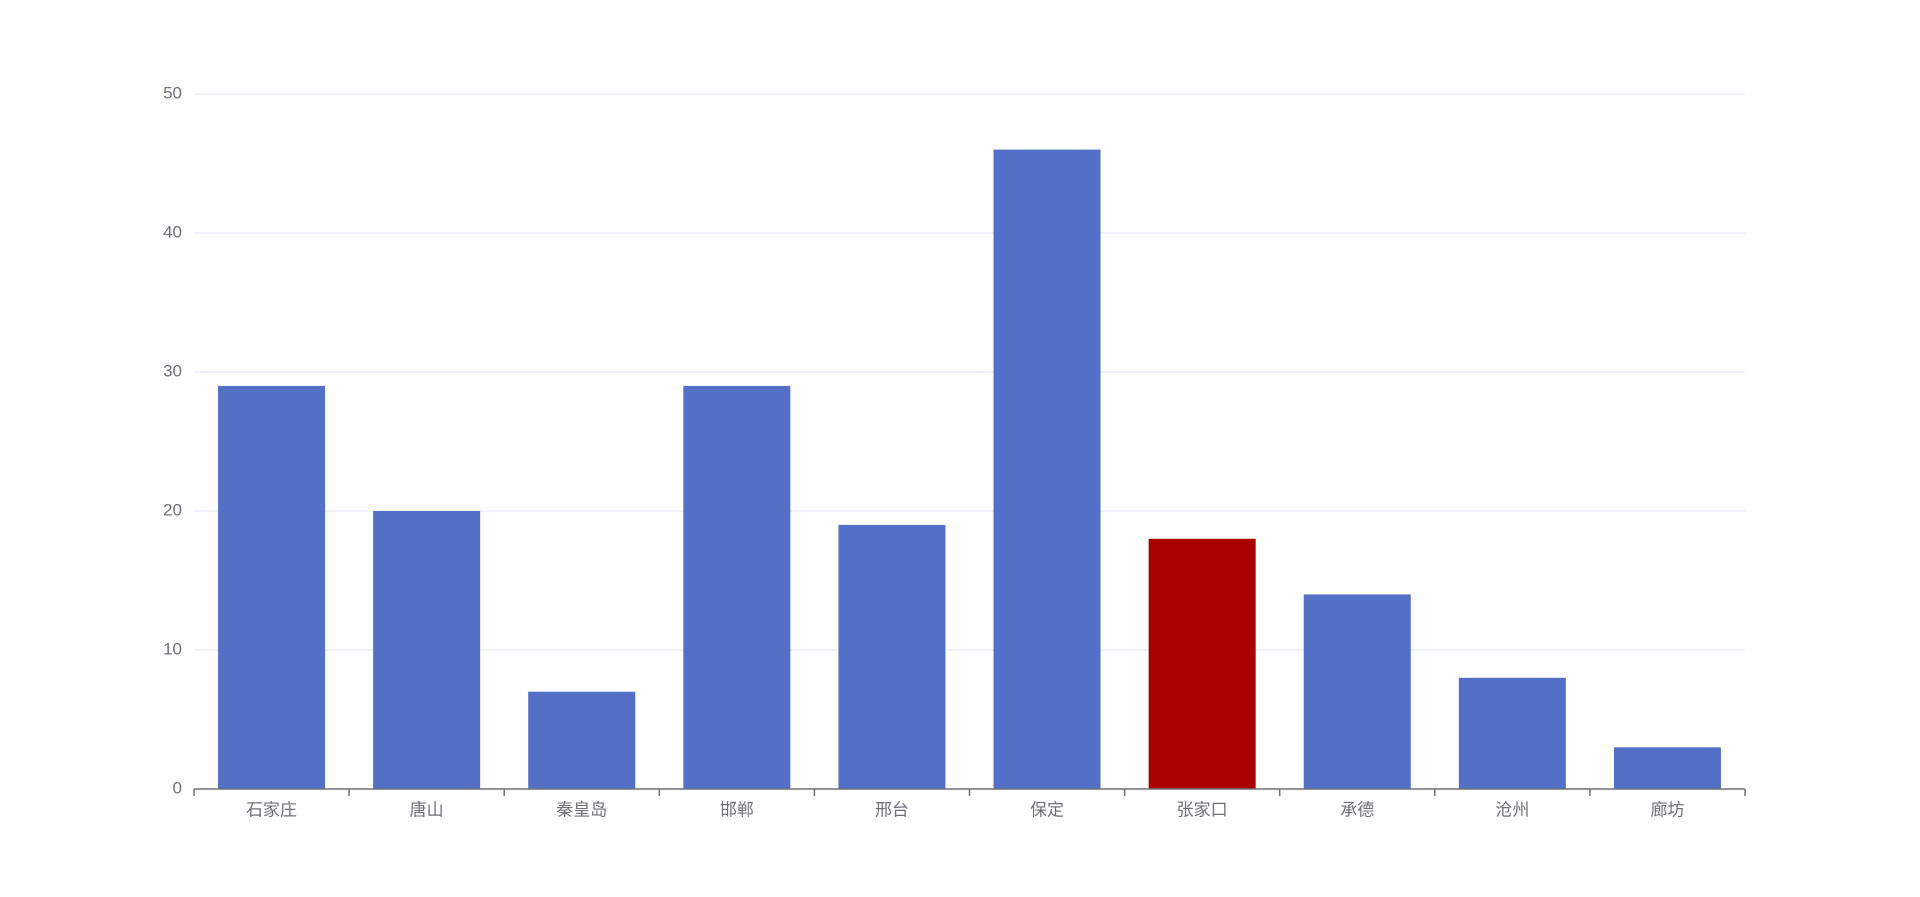 This screenshot has width=1920, height=897. Describe the element at coordinates (737, 809) in the screenshot. I see `x-tick-label: 邯郸` at that location.